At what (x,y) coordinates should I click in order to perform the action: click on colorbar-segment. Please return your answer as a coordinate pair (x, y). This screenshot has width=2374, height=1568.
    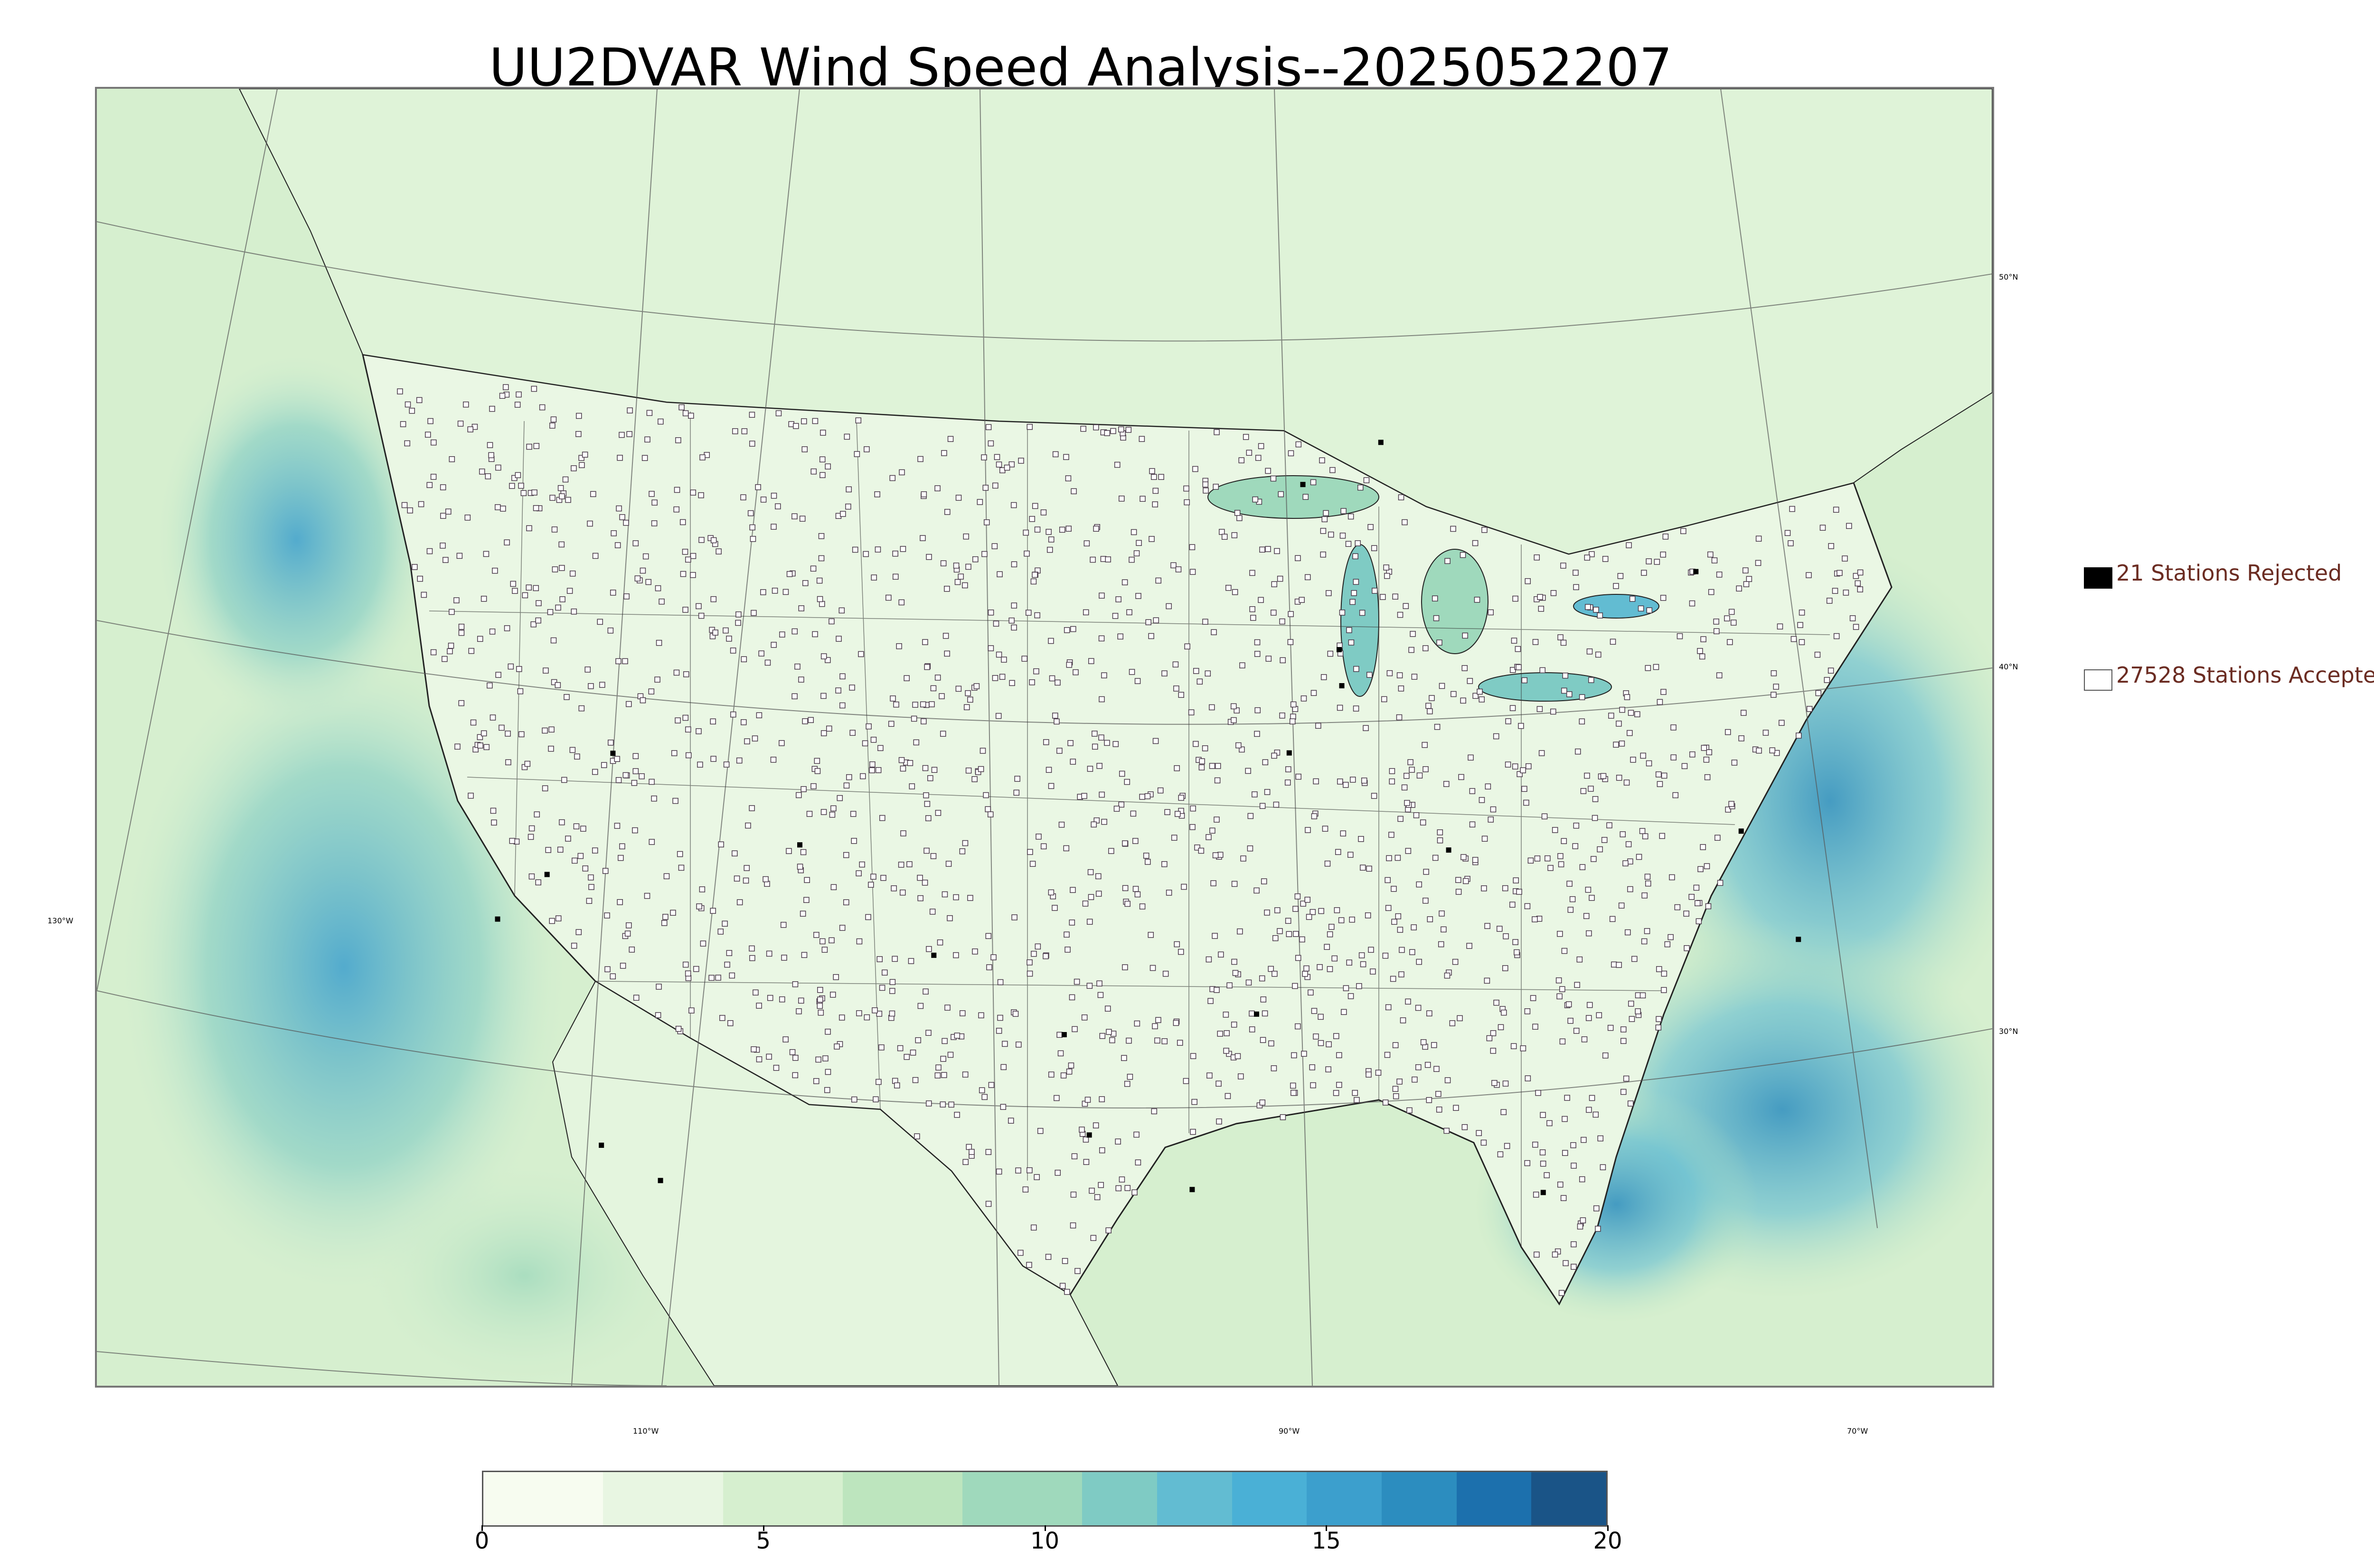
    Looking at the image, I should click on (1022, 1498).